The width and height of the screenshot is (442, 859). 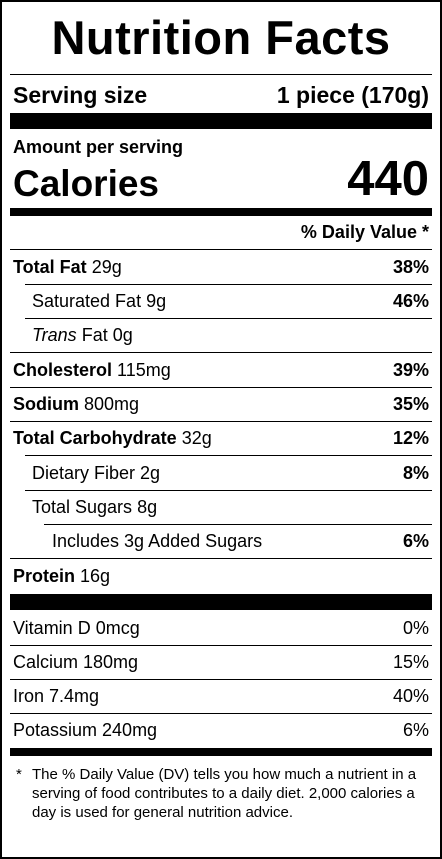 What do you see at coordinates (95, 438) in the screenshot?
I see `nutrient-name: Total Carbohydrate` at bounding box center [95, 438].